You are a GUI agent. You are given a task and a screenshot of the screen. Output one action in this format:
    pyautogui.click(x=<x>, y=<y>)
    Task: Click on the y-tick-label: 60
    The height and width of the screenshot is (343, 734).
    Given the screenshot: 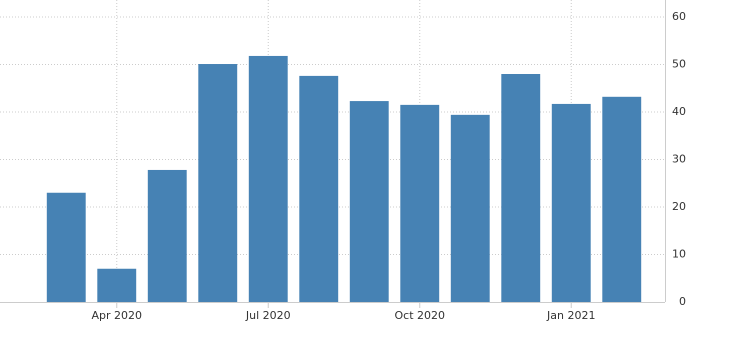 What is the action you would take?
    pyautogui.click(x=679, y=16)
    